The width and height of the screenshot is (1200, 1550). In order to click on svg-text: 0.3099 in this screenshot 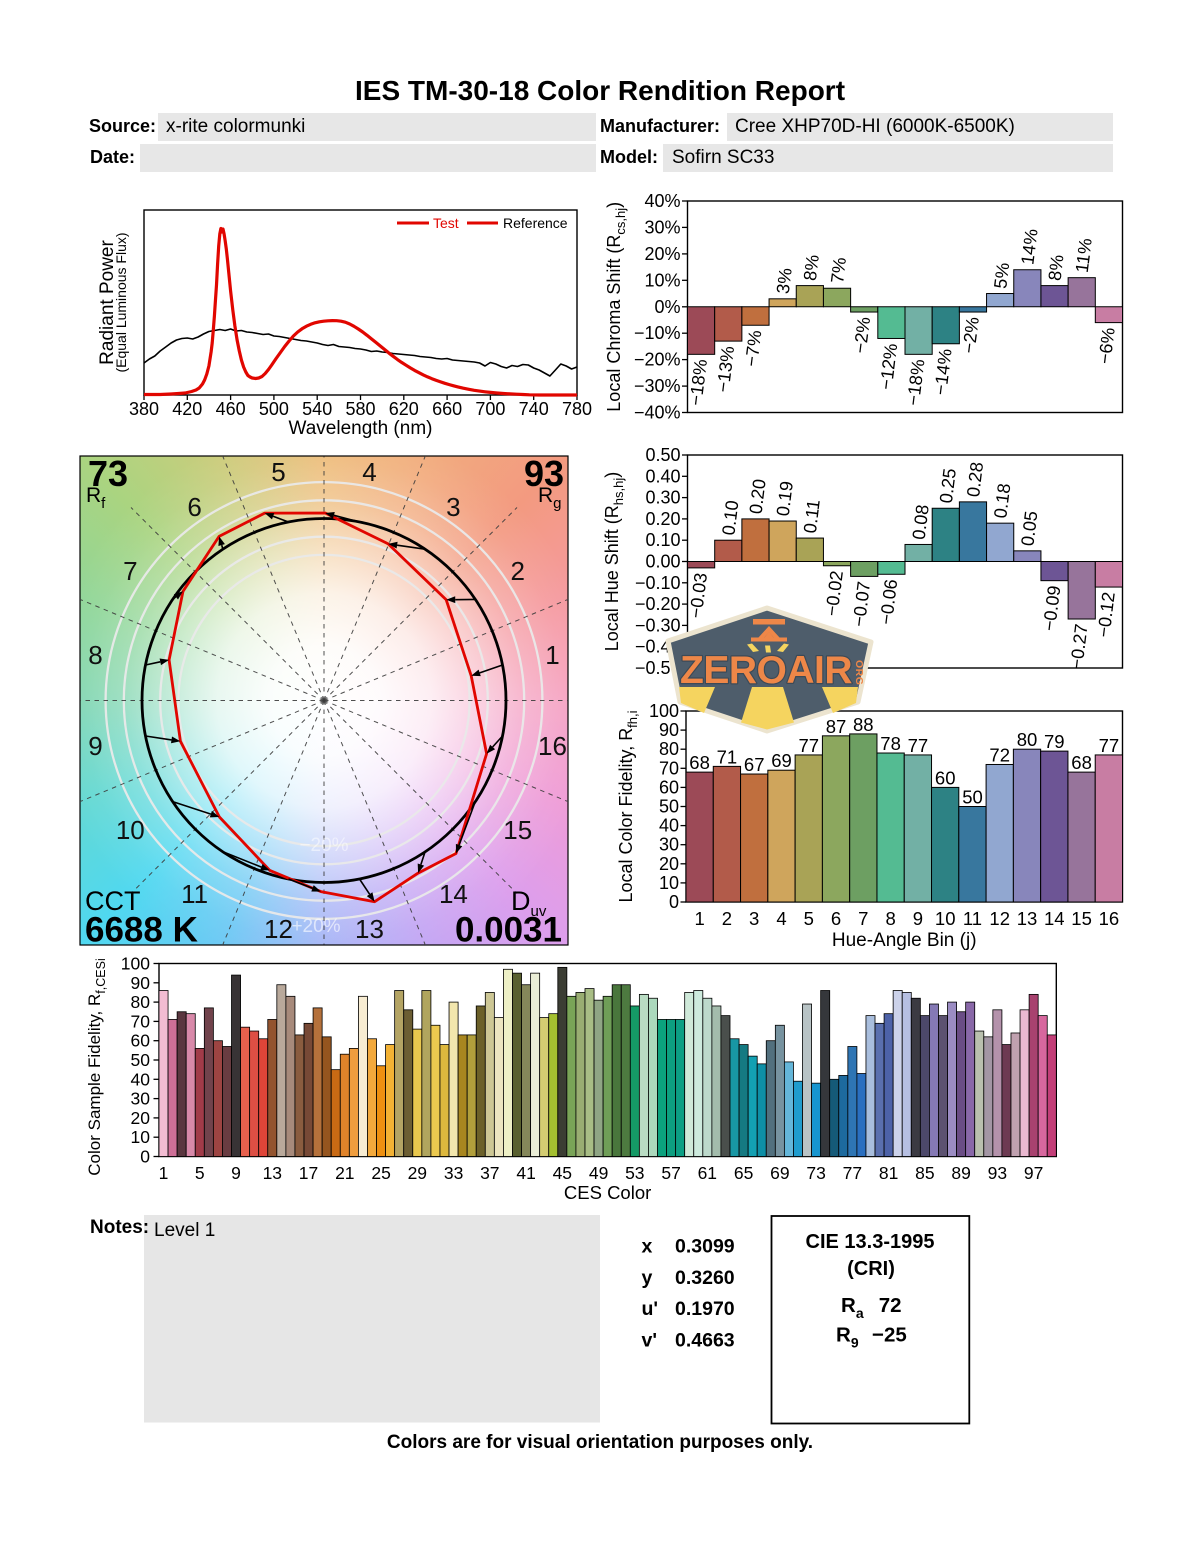, I will do `click(705, 1247)`.